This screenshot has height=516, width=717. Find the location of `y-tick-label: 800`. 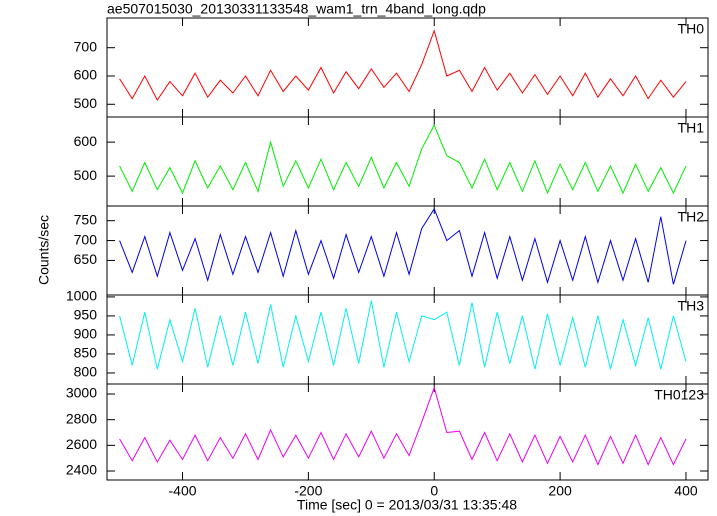

y-tick-label: 800 is located at coordinates (86, 372).